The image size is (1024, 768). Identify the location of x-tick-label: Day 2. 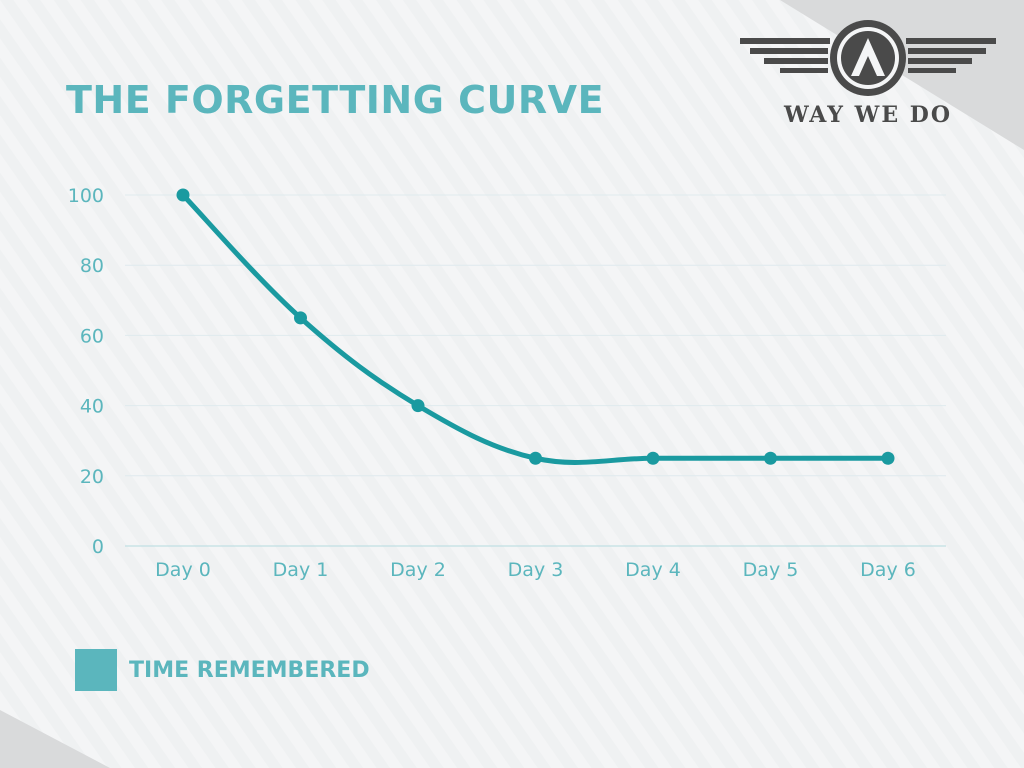
(418, 570).